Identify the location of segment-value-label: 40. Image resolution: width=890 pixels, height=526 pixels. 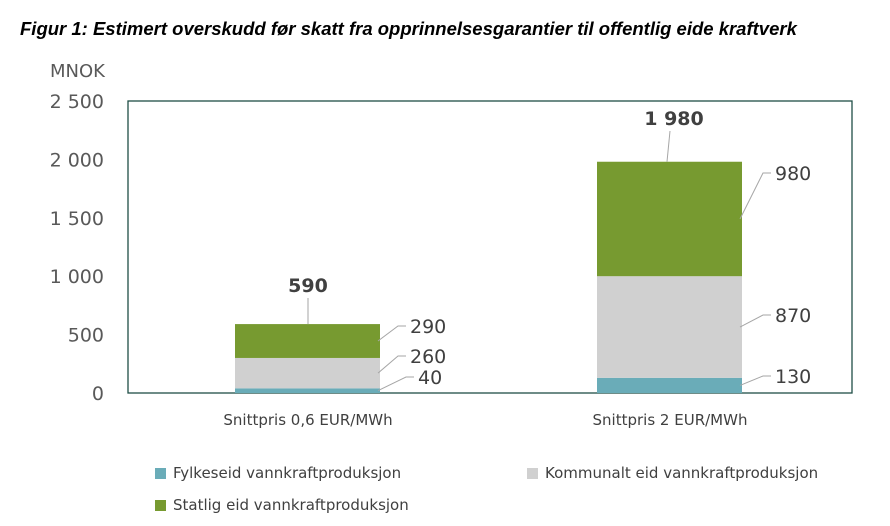
(430, 378).